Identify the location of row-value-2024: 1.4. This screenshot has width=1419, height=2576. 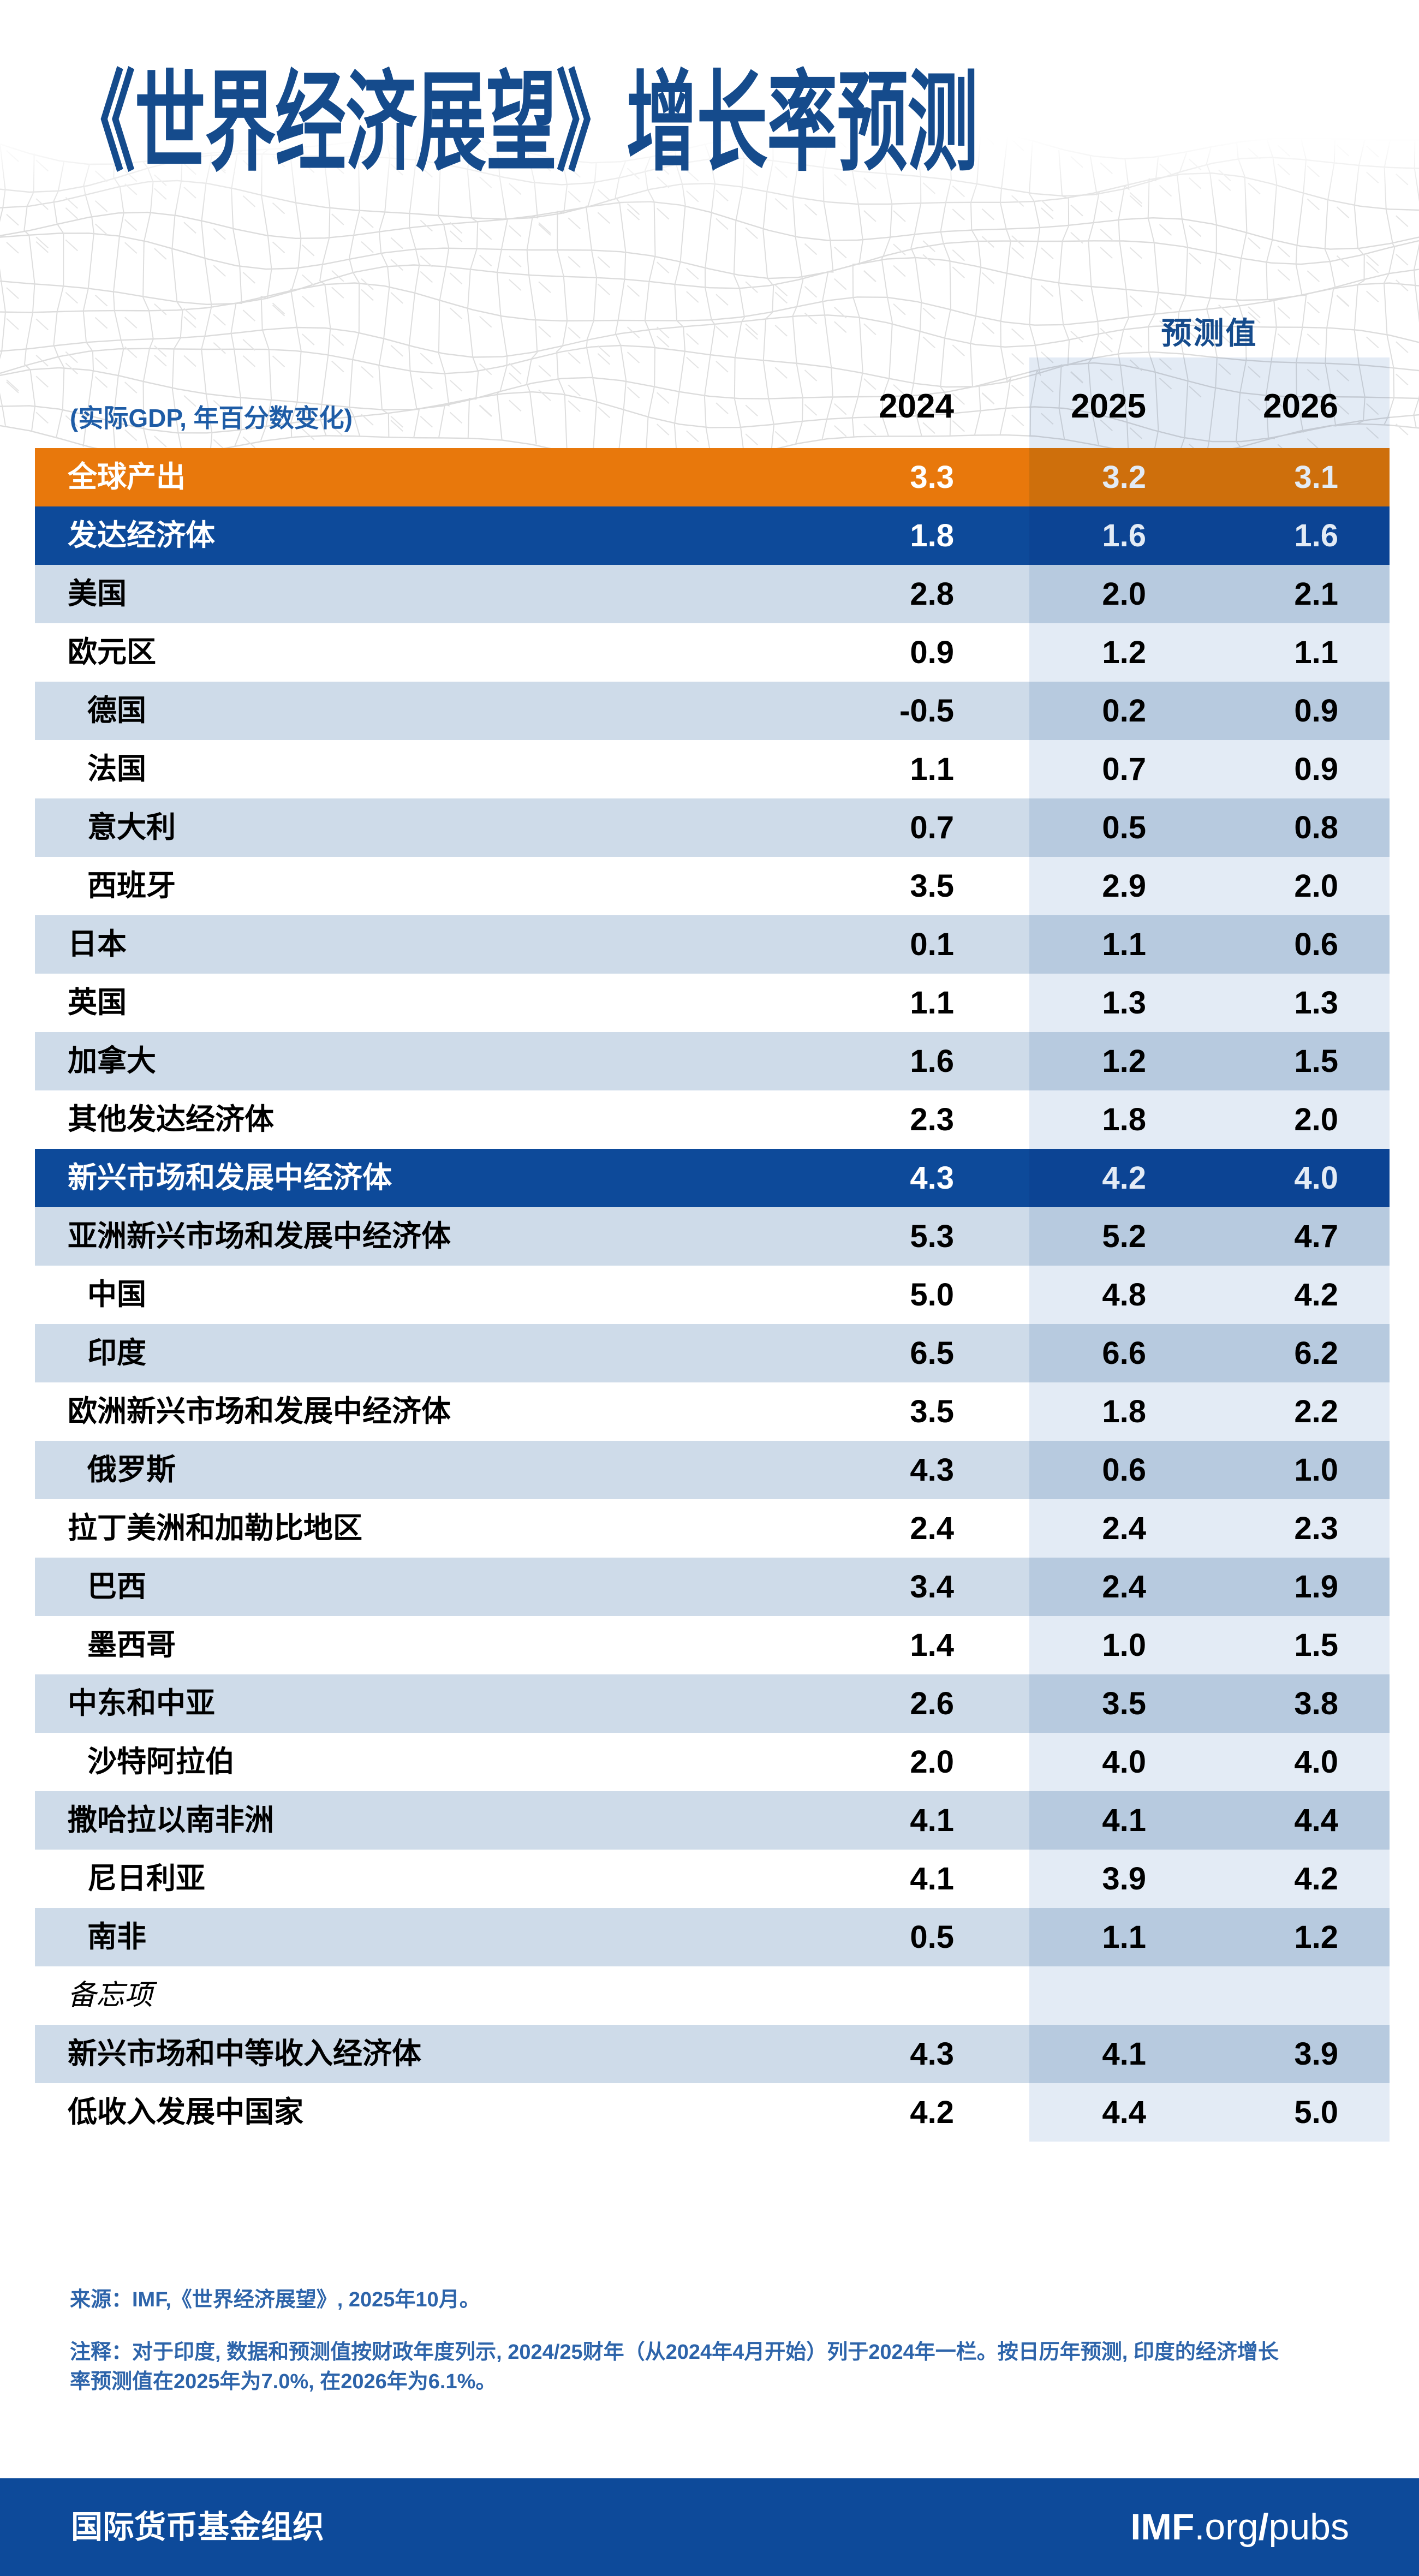
(932, 1645).